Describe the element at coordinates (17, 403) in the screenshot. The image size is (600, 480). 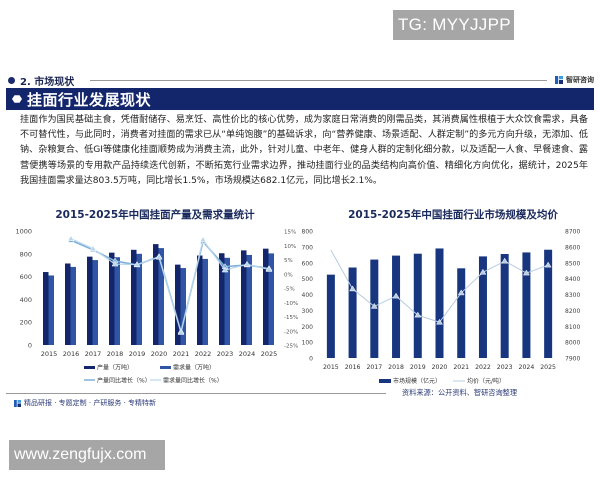
I see `brand-mini-icon` at that location.